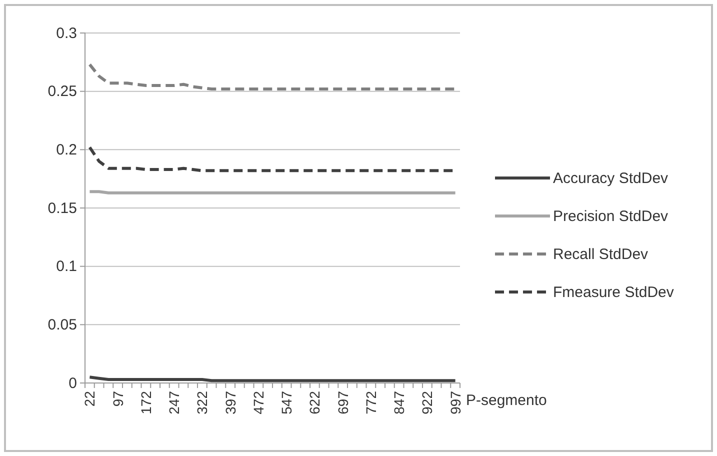 This screenshot has width=717, height=456. I want to click on x-tick-label: 697, so click(342, 402).